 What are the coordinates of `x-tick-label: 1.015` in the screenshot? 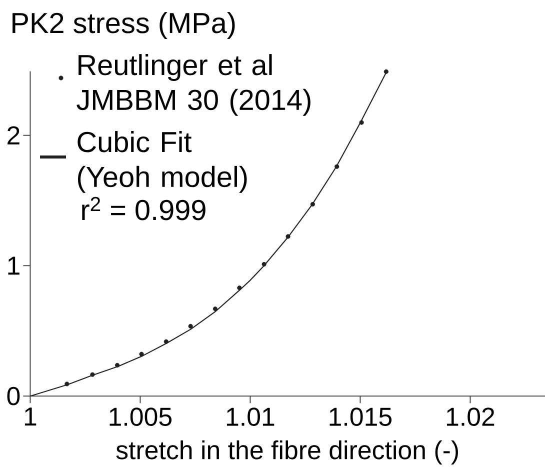 It's located at (361, 417).